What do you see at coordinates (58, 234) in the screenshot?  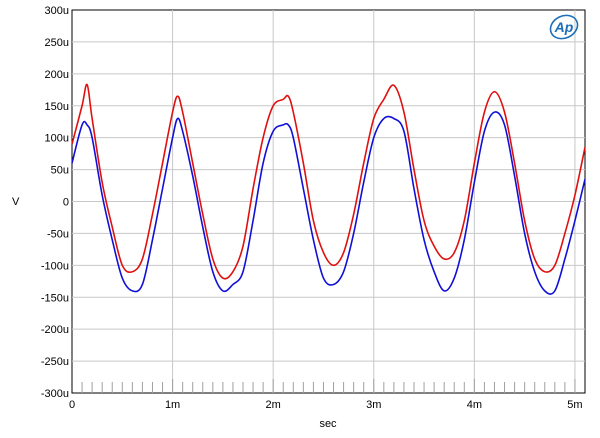 I see `y-tick-label: -50u` at bounding box center [58, 234].